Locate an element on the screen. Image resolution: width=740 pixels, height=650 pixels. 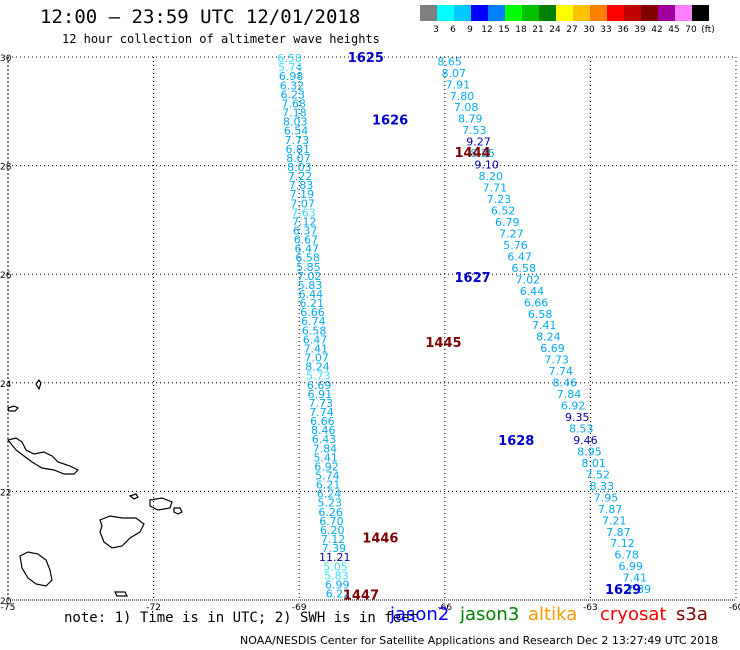
track-a-value: 6.47 is located at coordinates (315, 339).